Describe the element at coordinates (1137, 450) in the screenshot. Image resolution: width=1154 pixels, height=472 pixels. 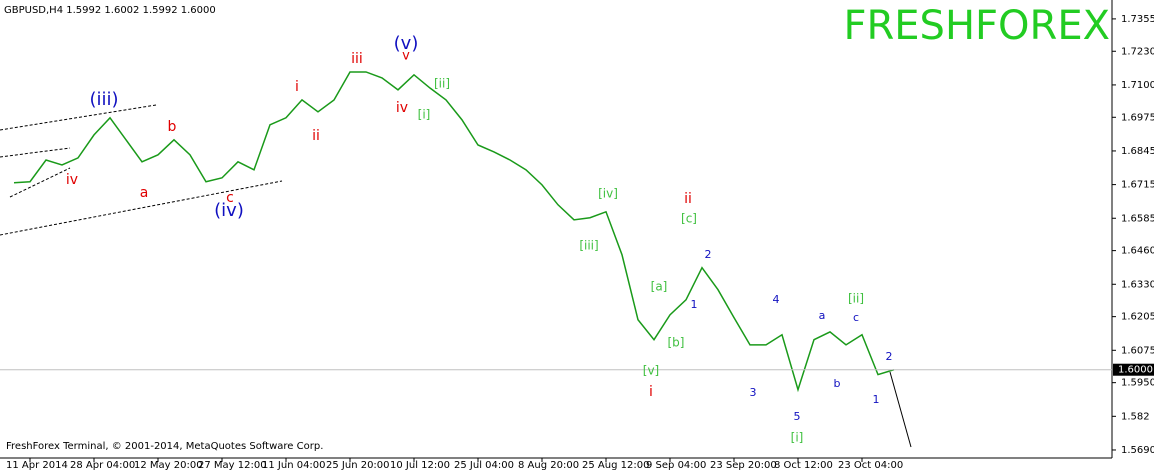
I see `y-tick-label: 1.5690` at that location.